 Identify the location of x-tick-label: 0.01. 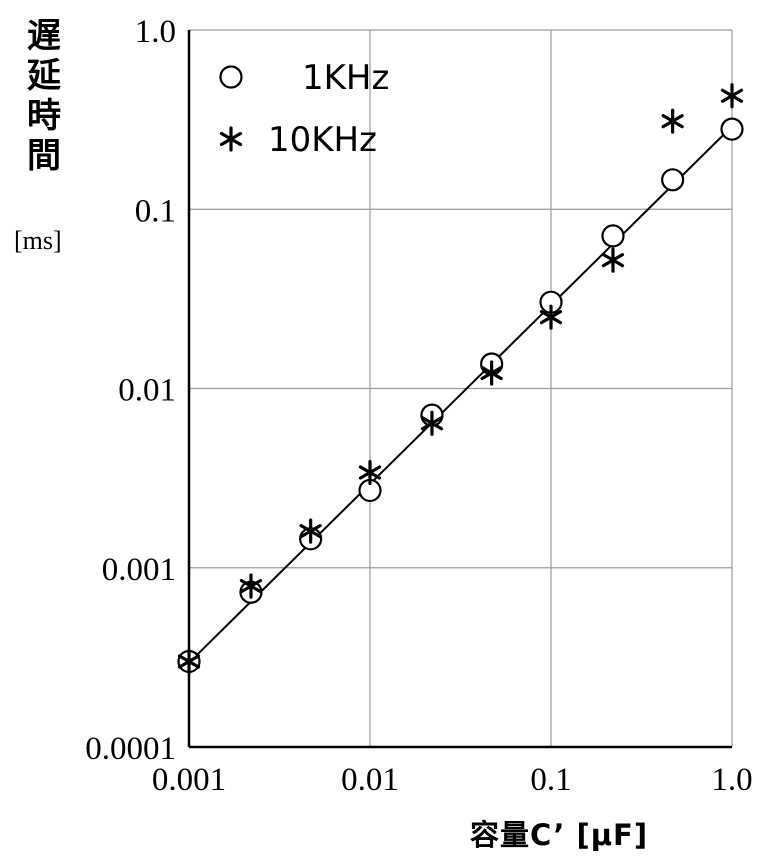
(370, 780).